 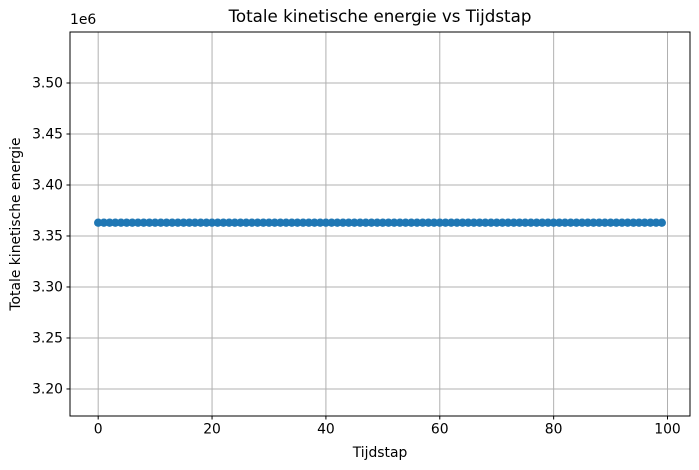 I want to click on y-axis-offset-label: 1e6, so click(x=83, y=20).